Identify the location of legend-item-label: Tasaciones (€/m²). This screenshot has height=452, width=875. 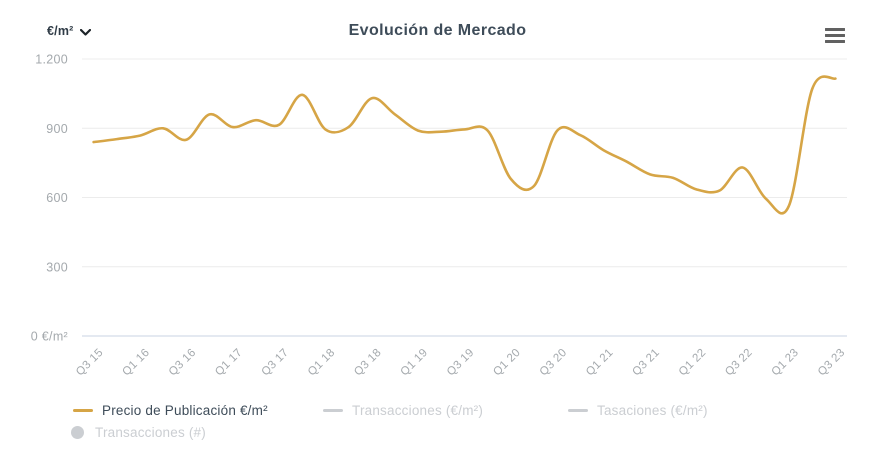
(652, 410).